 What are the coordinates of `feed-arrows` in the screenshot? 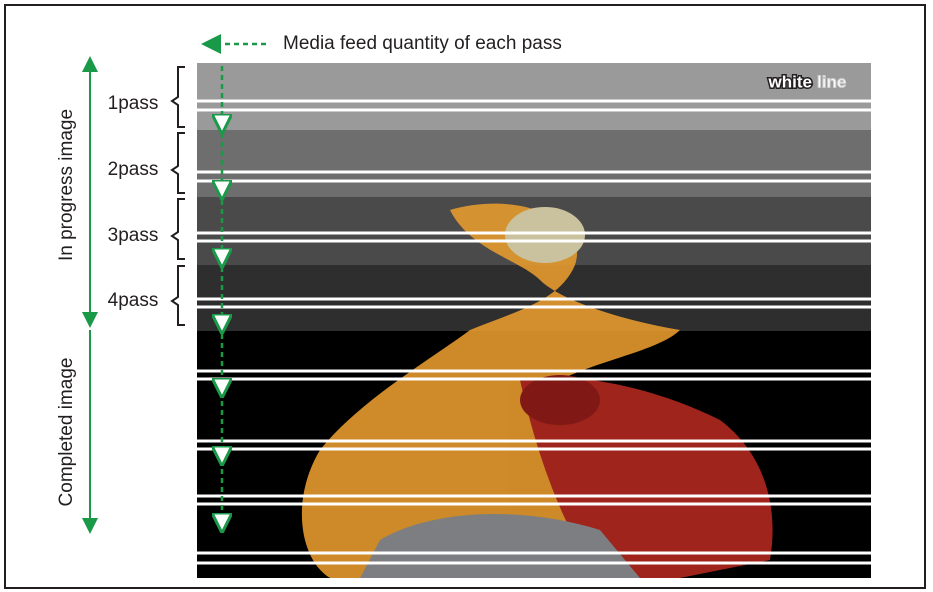 It's located at (233, 278).